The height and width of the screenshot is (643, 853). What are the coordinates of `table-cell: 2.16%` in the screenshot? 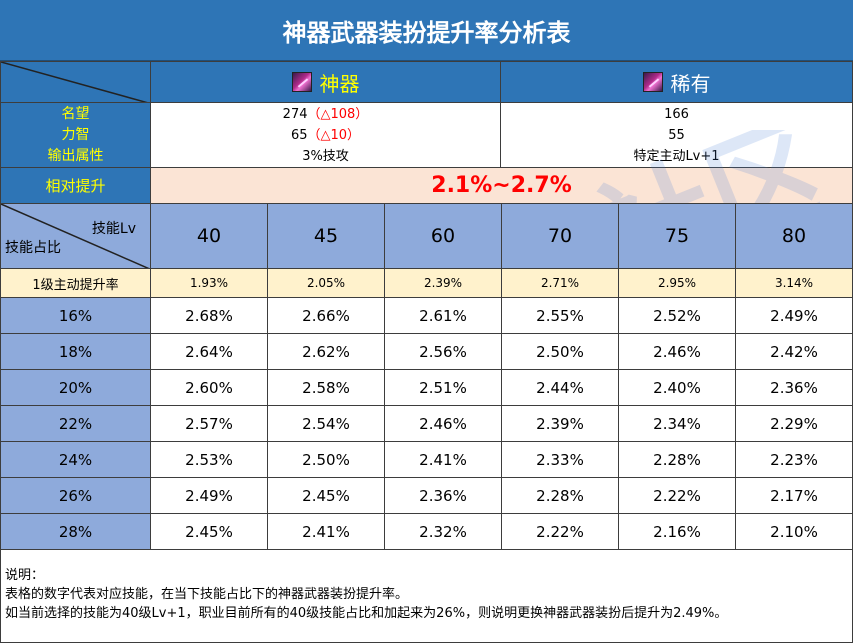 It's located at (677, 531).